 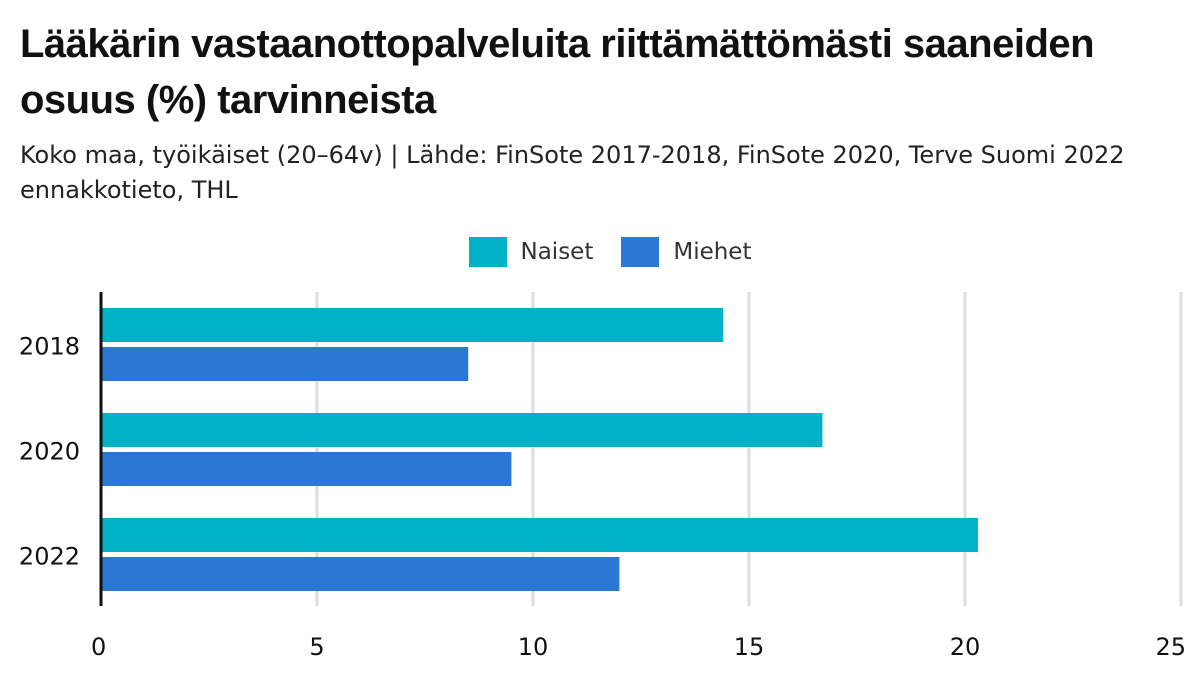 I want to click on x-tick-label-15: 15, so click(x=749, y=647).